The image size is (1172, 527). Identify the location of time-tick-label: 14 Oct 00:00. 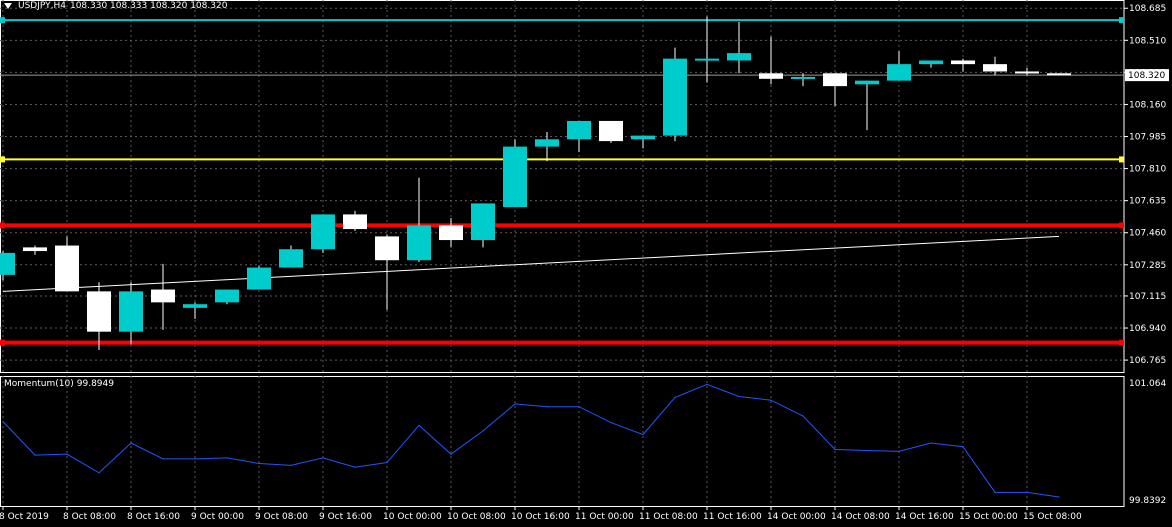
(796, 517).